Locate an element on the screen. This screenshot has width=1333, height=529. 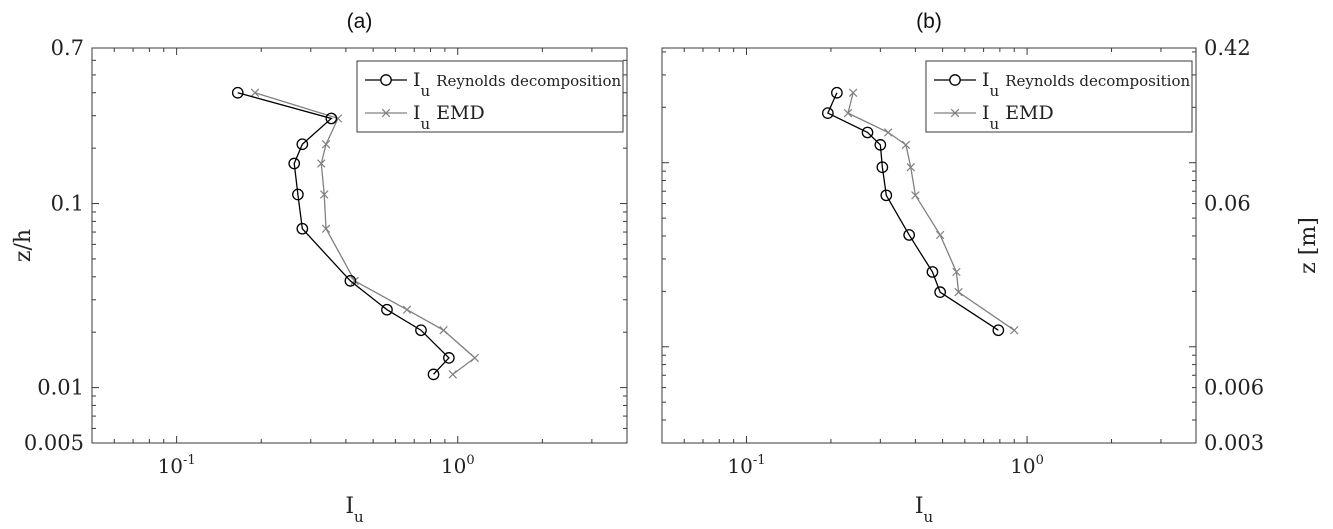
y-tick-label: 0.1 is located at coordinates (67, 204).